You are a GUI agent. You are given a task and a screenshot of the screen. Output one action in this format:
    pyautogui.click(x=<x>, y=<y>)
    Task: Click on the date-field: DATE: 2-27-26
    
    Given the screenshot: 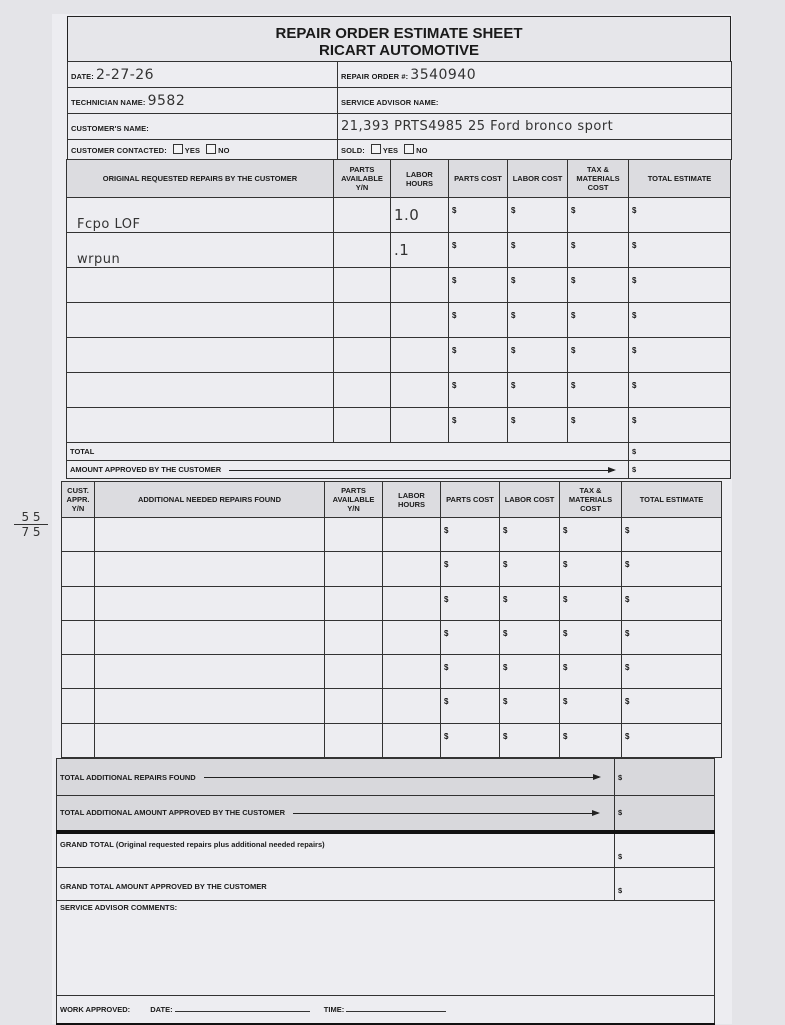 What is the action you would take?
    pyautogui.click(x=202, y=74)
    